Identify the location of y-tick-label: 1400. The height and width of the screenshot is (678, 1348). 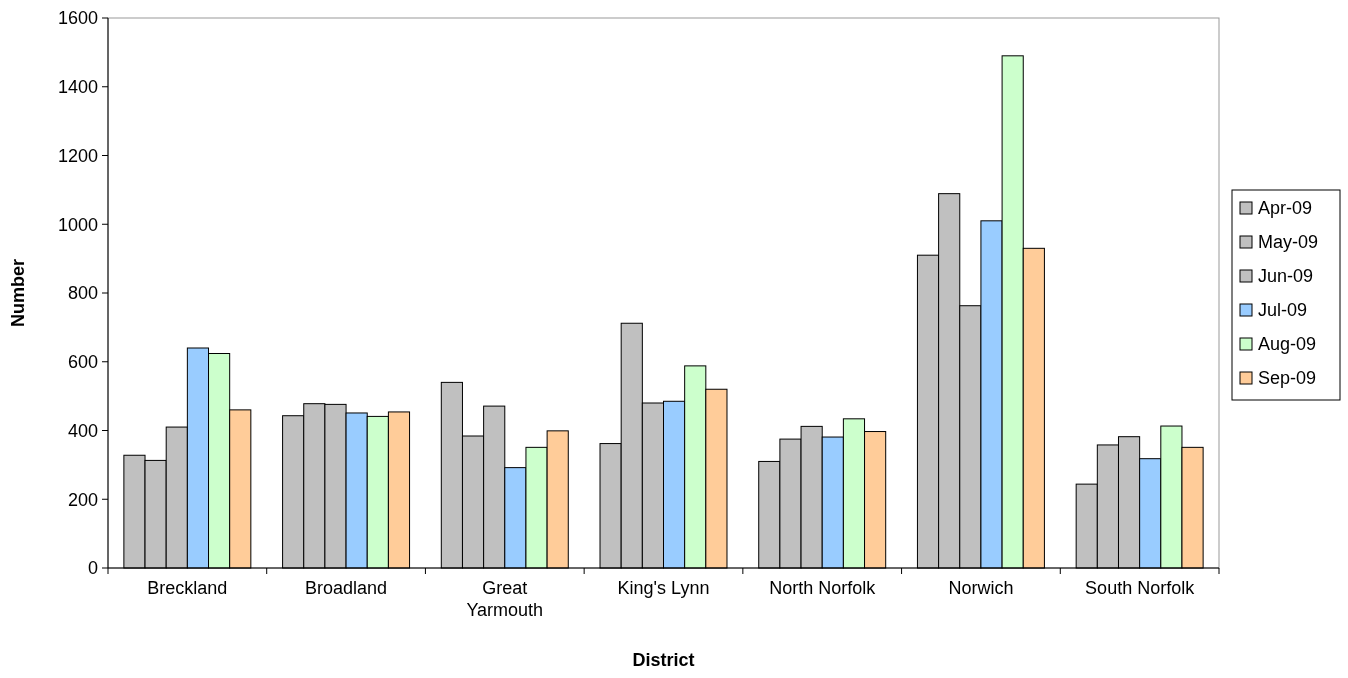
(77, 87).